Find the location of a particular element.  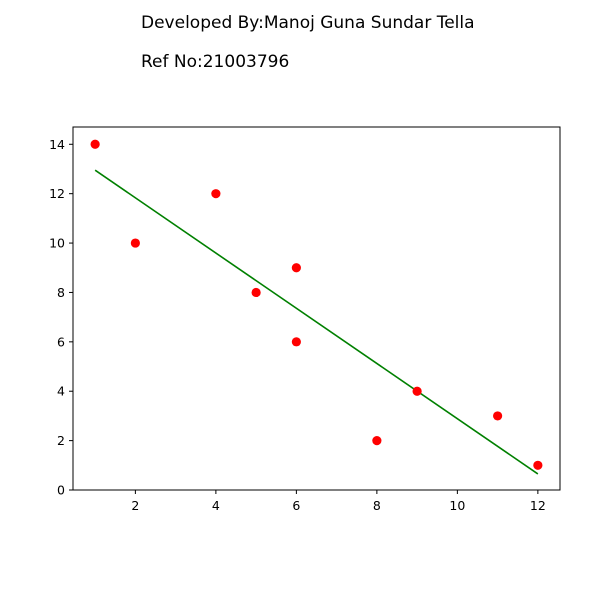

reference-number-text: Ref No:21003796 is located at coordinates (215, 62).